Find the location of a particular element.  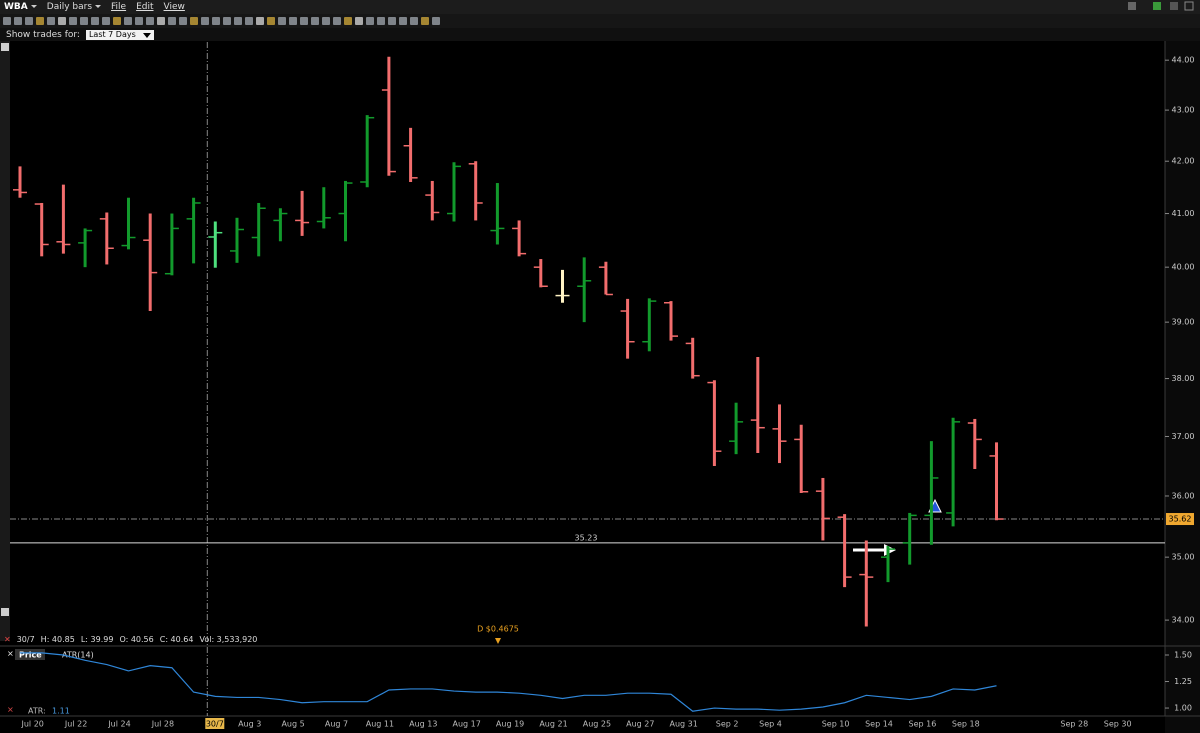

x-tick-label: Aug 25 is located at coordinates (597, 724).